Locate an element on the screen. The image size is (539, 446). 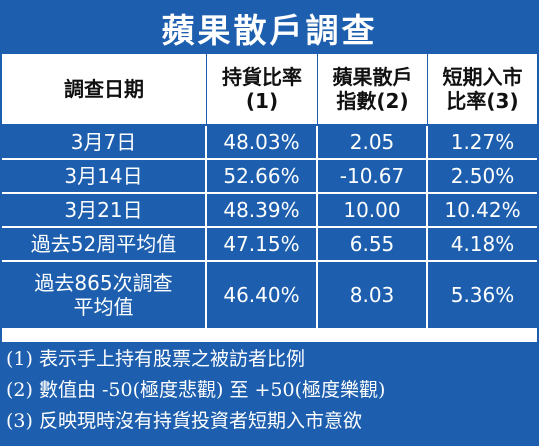
table-row: 3月7日 48.03% 2.05 1.27% is located at coordinates (269, 143).